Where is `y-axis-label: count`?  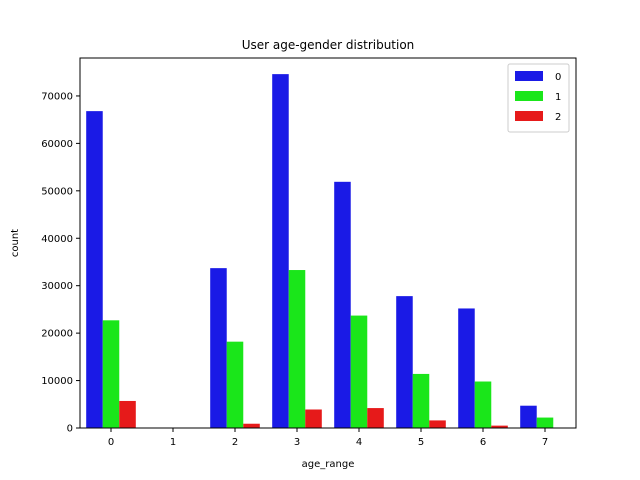
y-axis-label: count is located at coordinates (15, 243).